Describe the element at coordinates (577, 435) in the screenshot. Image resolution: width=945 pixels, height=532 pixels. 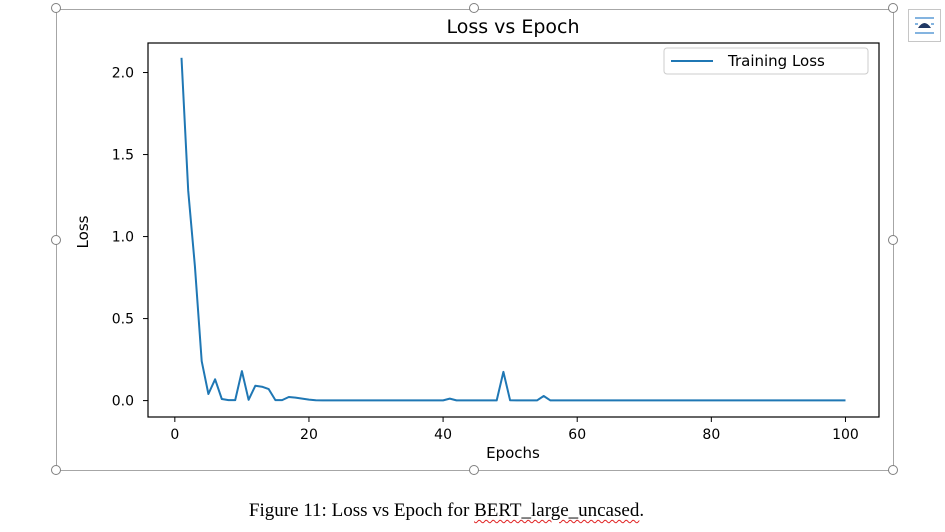
I see `x-tick-label-3: 60` at that location.